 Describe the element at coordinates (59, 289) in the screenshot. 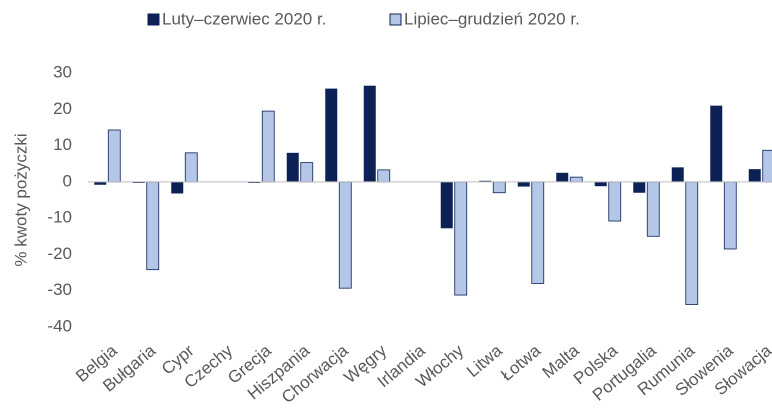

I see `y-tick-label: -30` at that location.